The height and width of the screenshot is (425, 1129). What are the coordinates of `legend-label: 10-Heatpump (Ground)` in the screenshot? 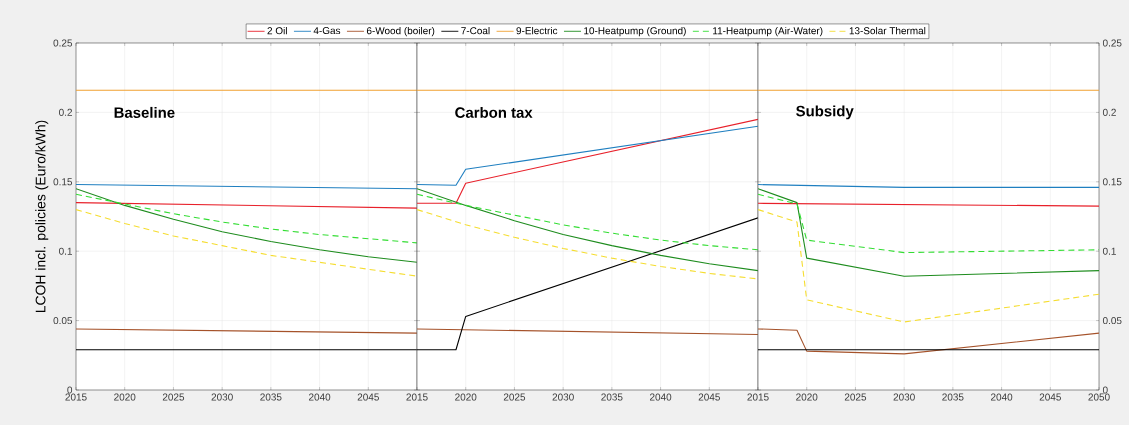 It's located at (635, 31).